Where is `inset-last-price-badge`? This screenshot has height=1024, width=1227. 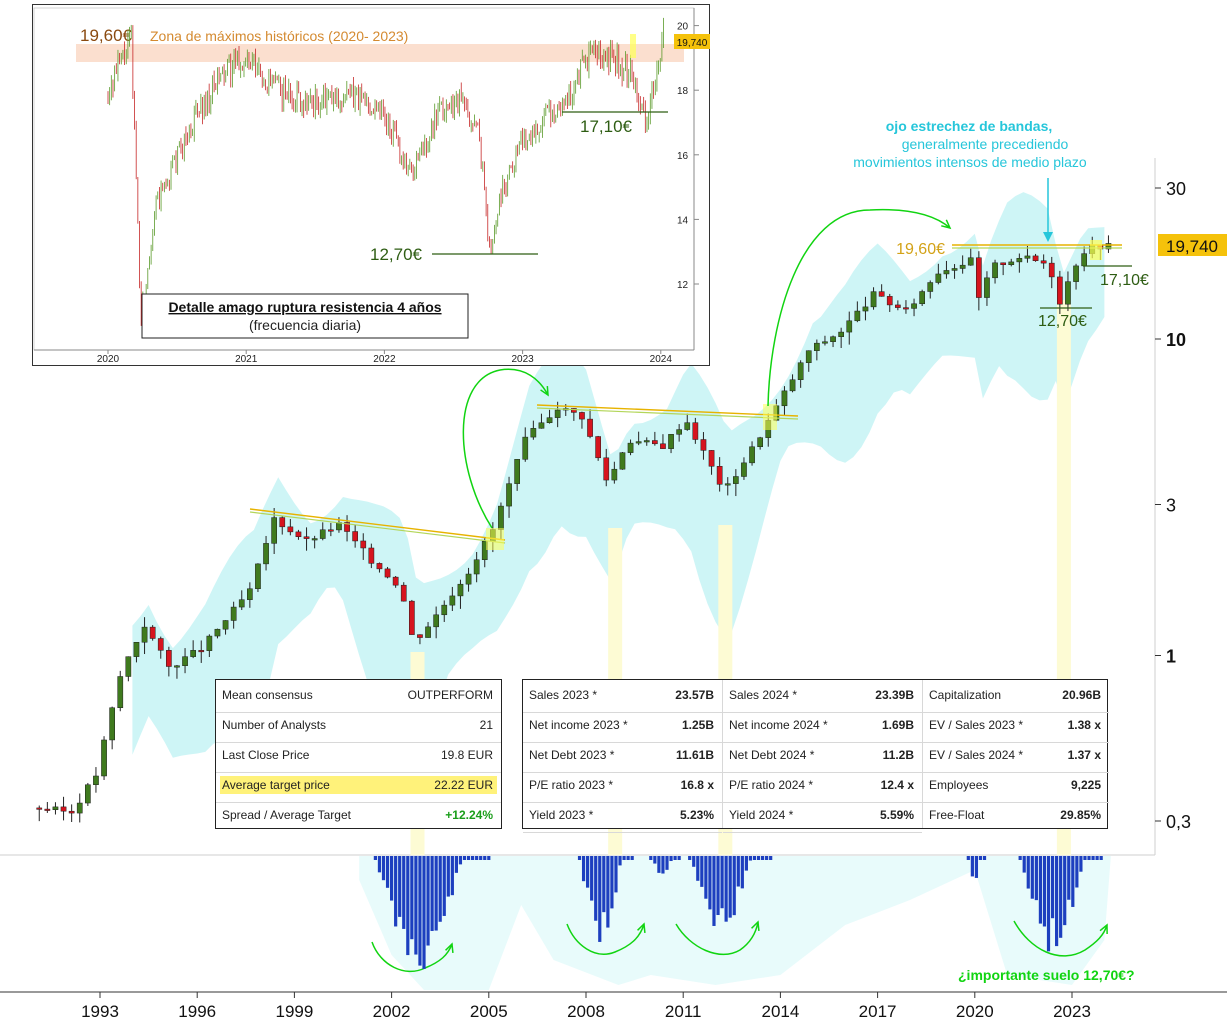 inset-last-price-badge is located at coordinates (692, 41).